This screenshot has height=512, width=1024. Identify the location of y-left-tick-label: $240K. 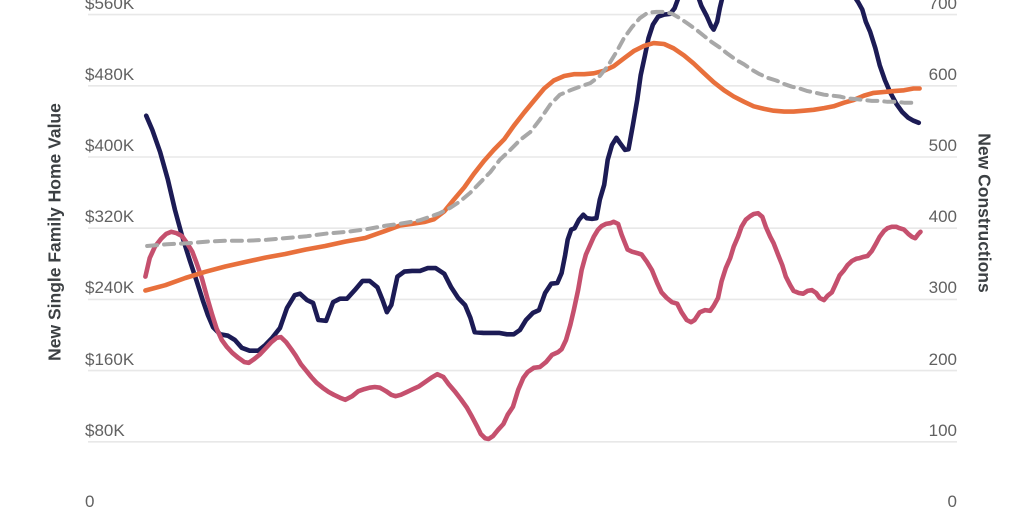
(110, 288).